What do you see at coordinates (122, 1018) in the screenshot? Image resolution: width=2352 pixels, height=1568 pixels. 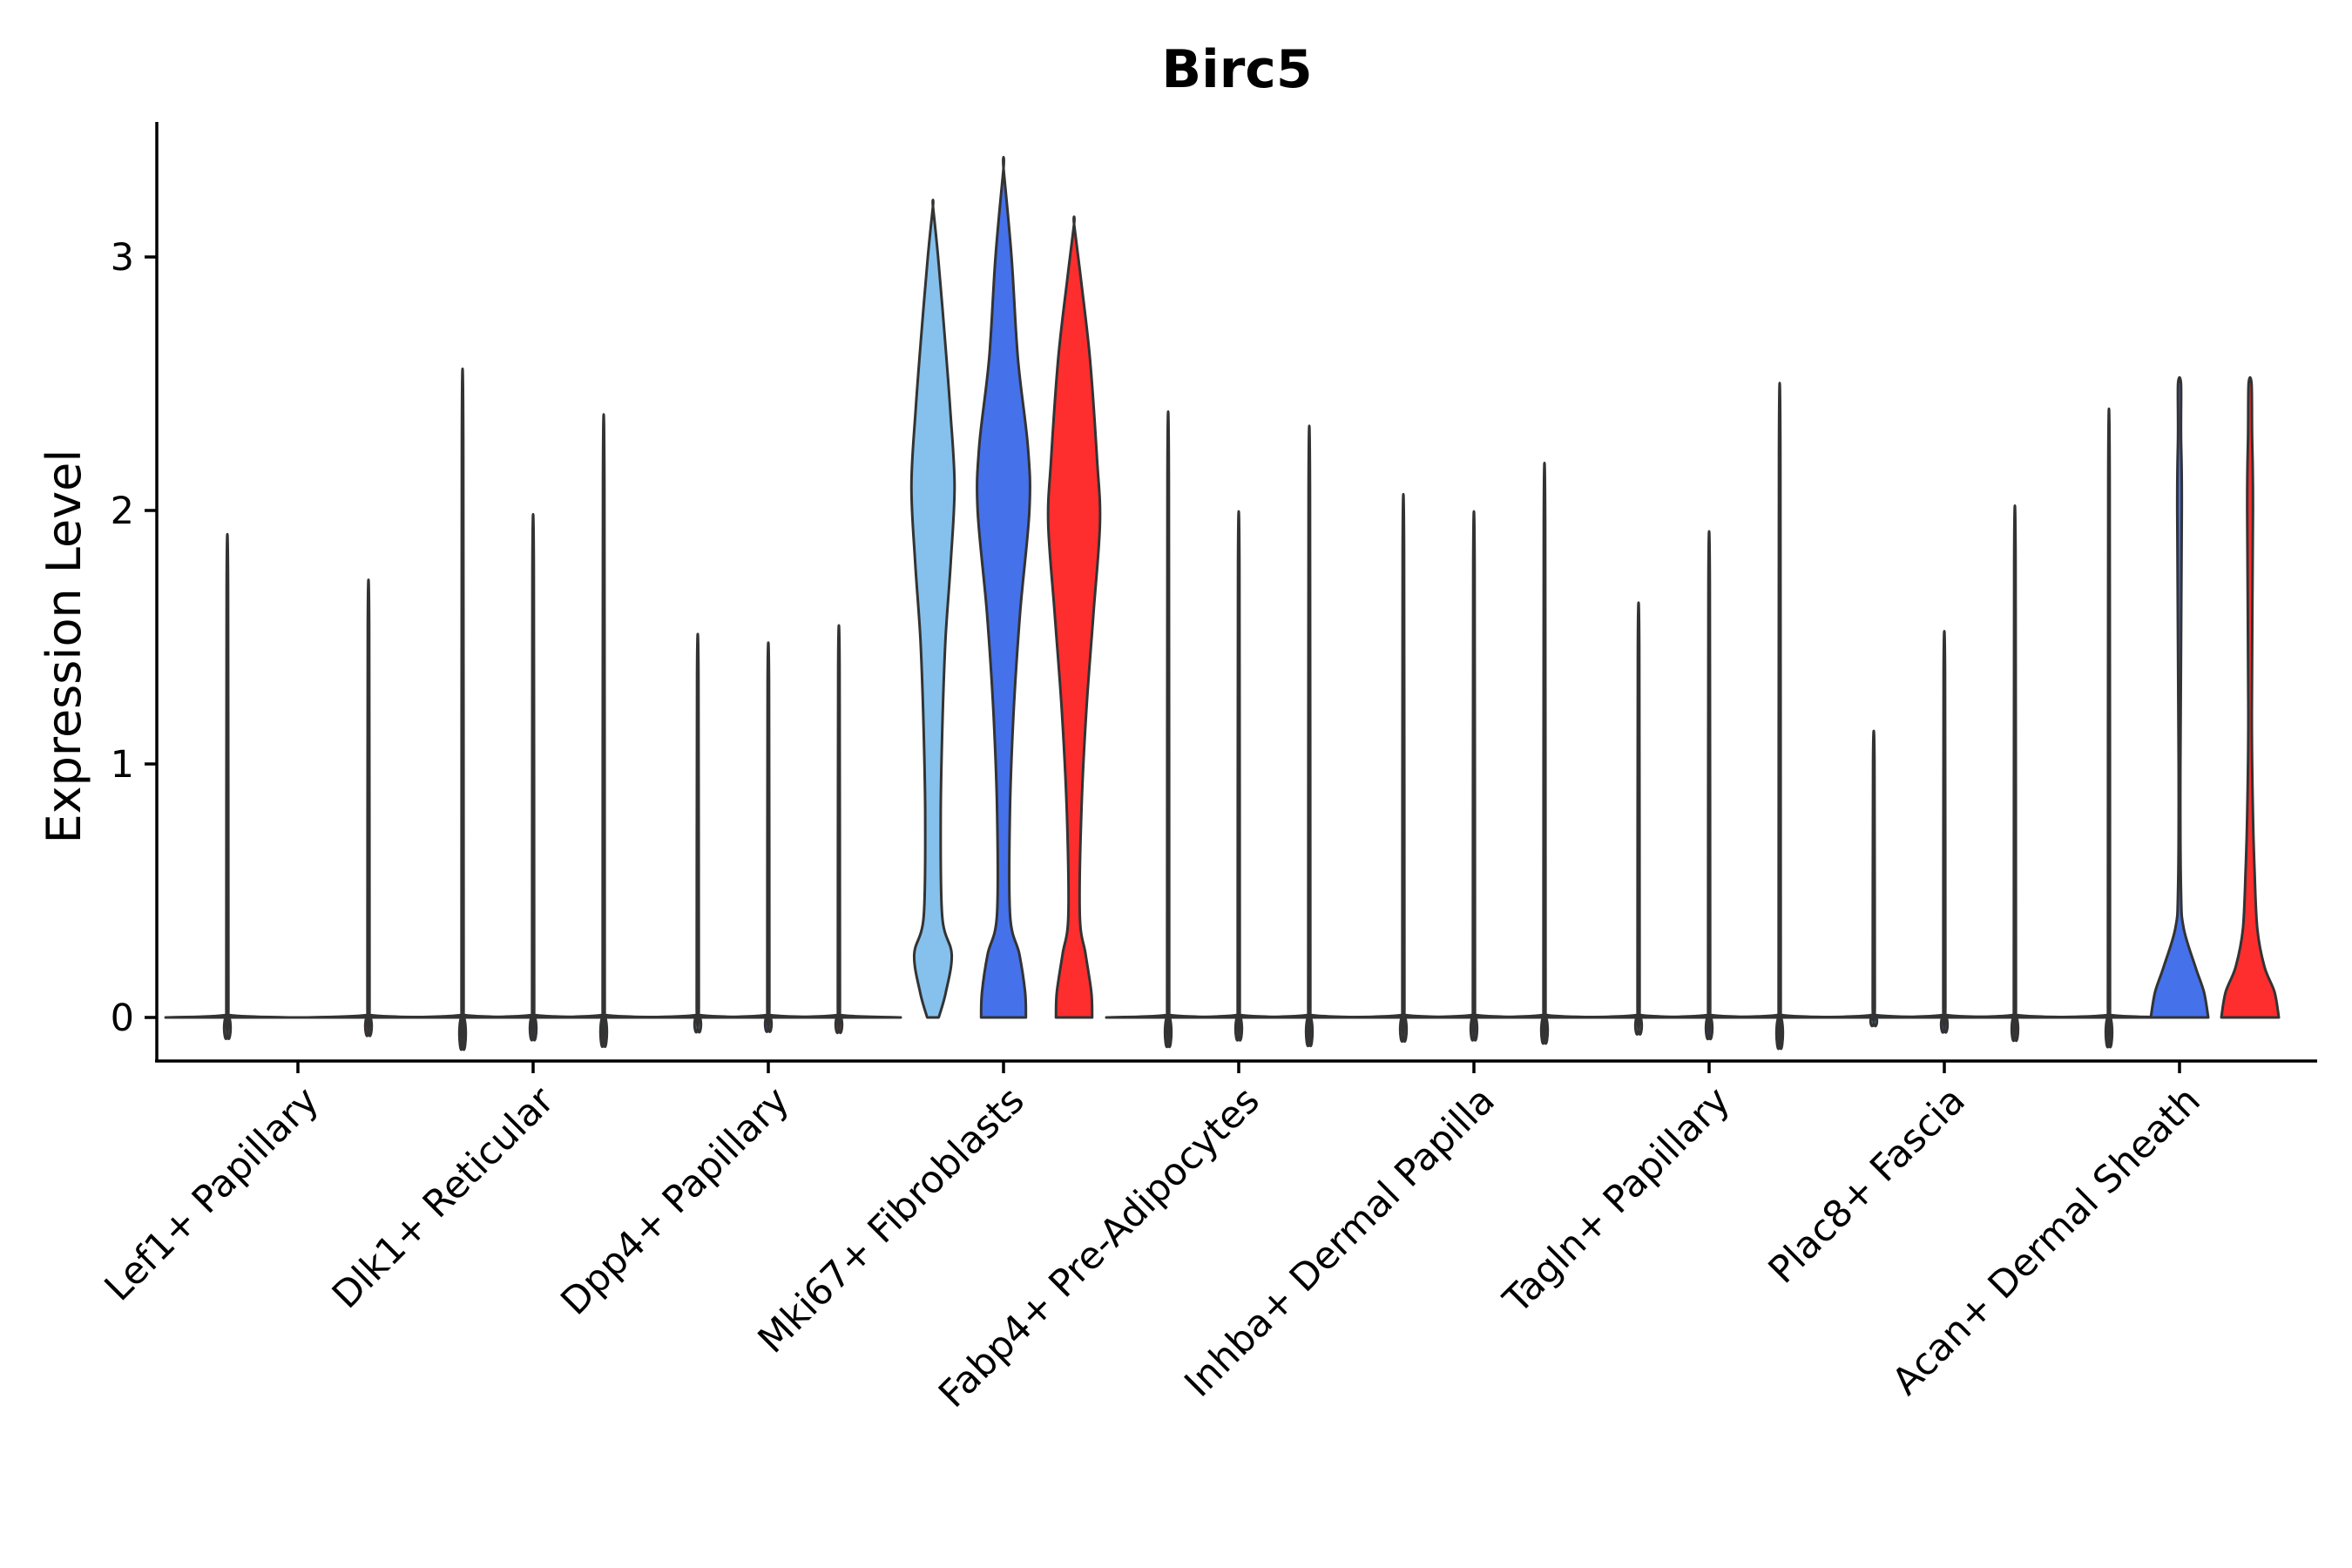 I see `y-tick-label: 0` at bounding box center [122, 1018].